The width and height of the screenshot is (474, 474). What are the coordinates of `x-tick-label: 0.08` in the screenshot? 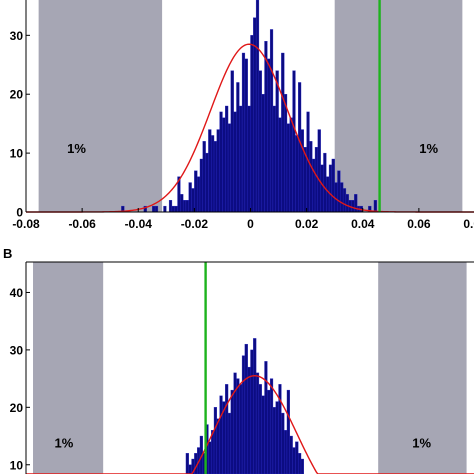 It's located at (468, 224).